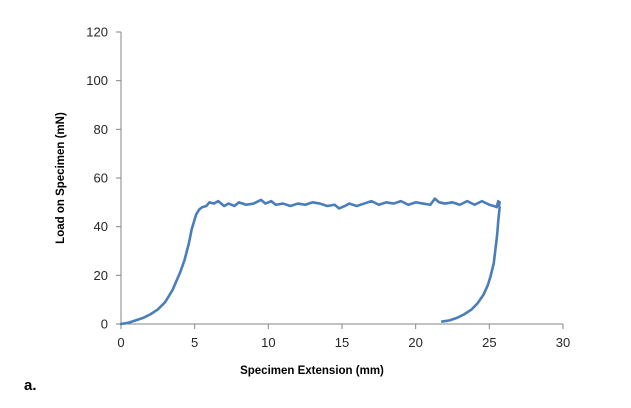 The height and width of the screenshot is (408, 631). I want to click on y-tick-label: 60, so click(101, 178).